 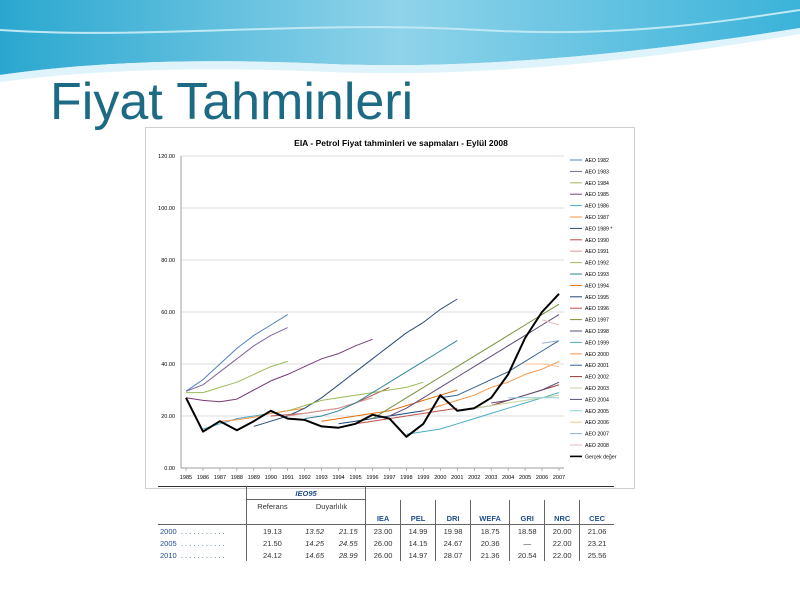 What do you see at coordinates (322, 478) in the screenshot?
I see `x-tick-label: 1993` at bounding box center [322, 478].